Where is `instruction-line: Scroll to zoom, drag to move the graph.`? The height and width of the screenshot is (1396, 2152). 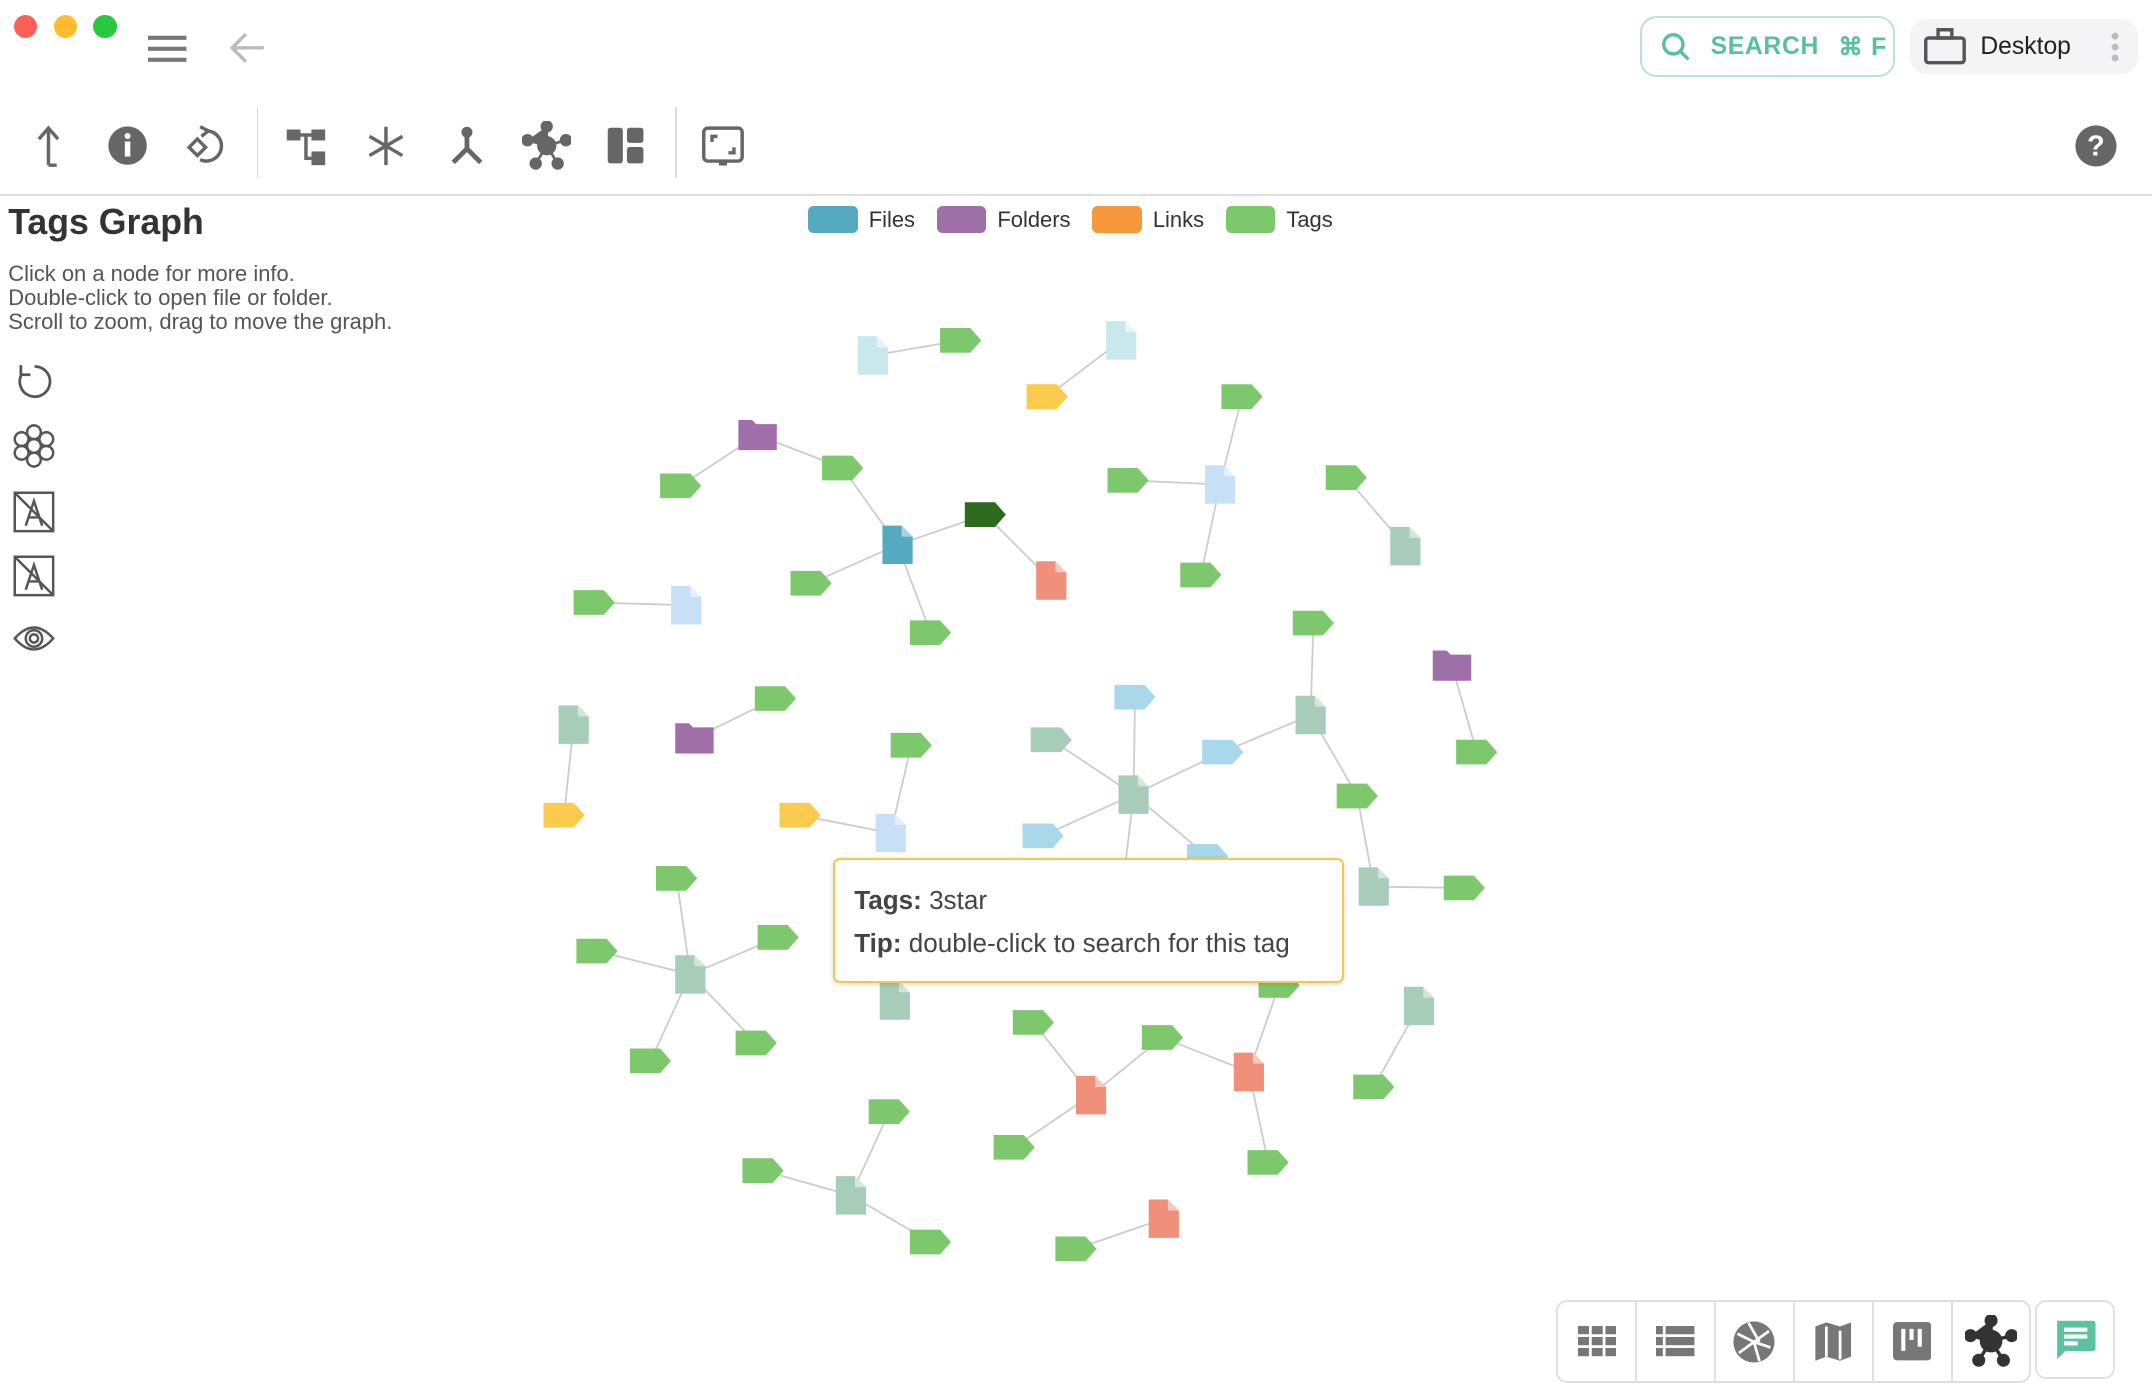
instruction-line: Scroll to zoom, drag to move the graph. is located at coordinates (200, 322).